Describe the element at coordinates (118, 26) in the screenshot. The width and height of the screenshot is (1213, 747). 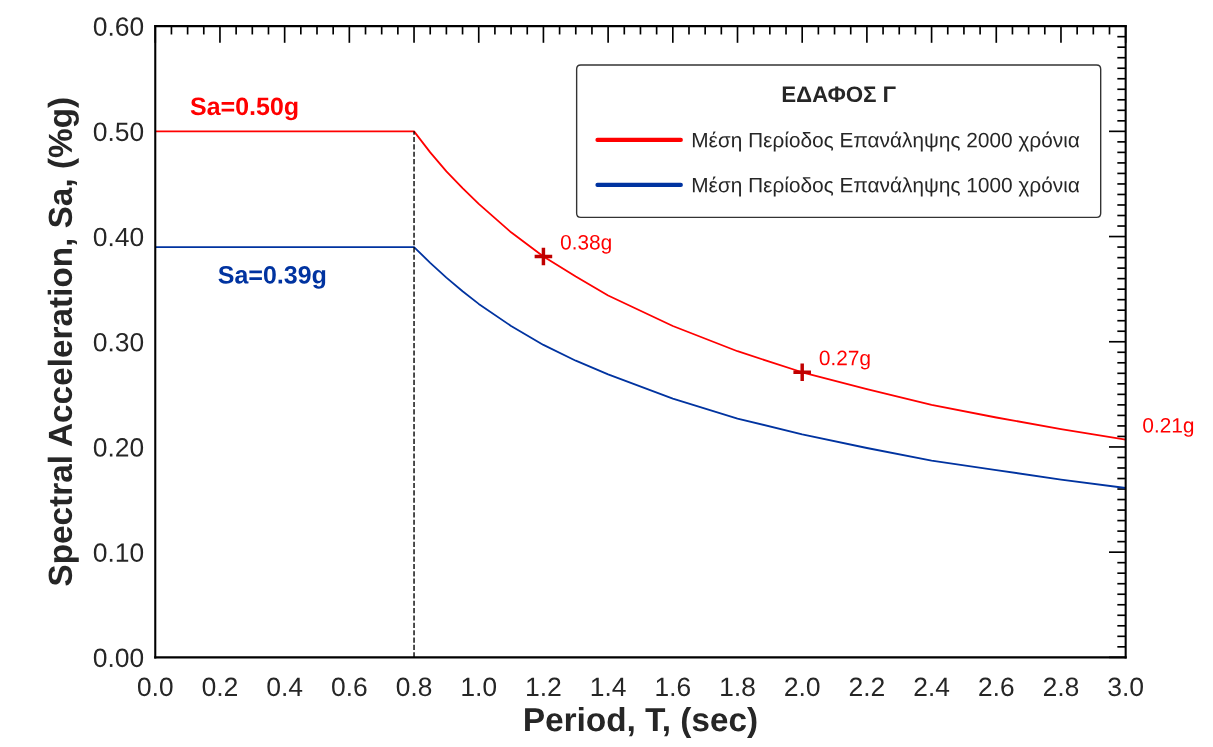
I see `y-tick-label: 0.60` at that location.